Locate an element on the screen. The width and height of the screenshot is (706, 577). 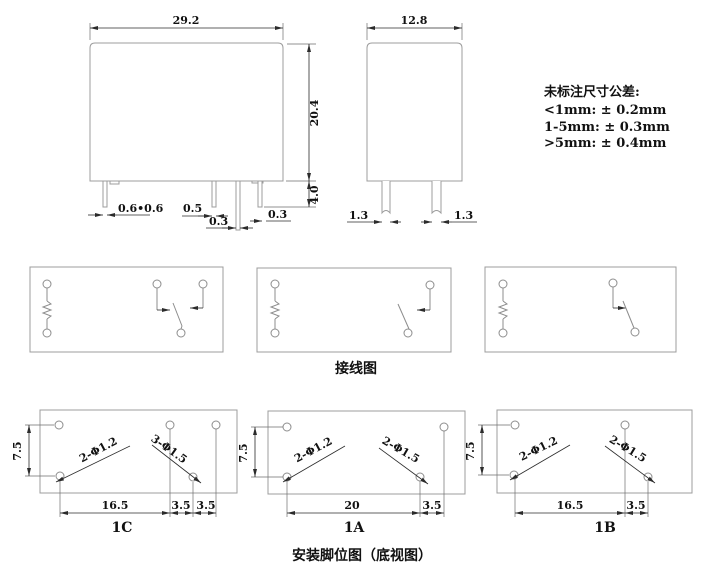
dim-1a-span-label: 20 is located at coordinates (352, 505).